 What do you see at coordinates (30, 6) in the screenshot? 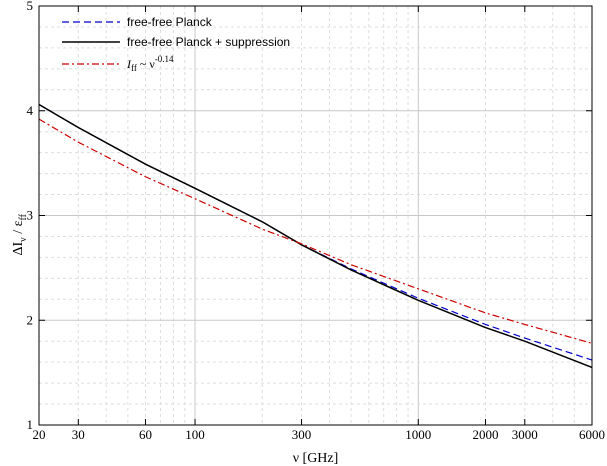
I see `y-tick-label: 5` at bounding box center [30, 6].